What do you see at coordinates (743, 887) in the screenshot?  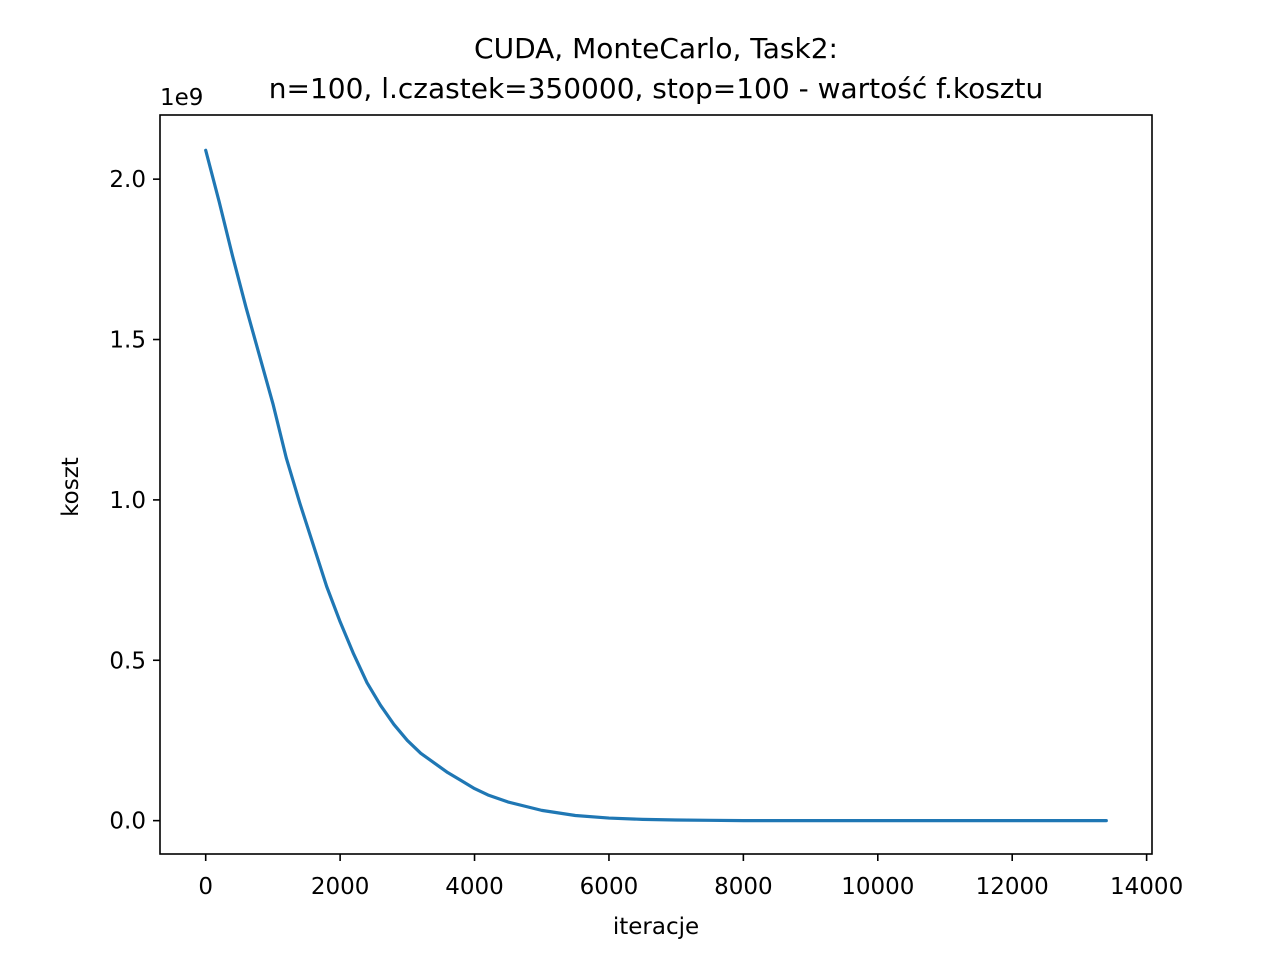 I see `x-tick-label: 8000` at bounding box center [743, 887].